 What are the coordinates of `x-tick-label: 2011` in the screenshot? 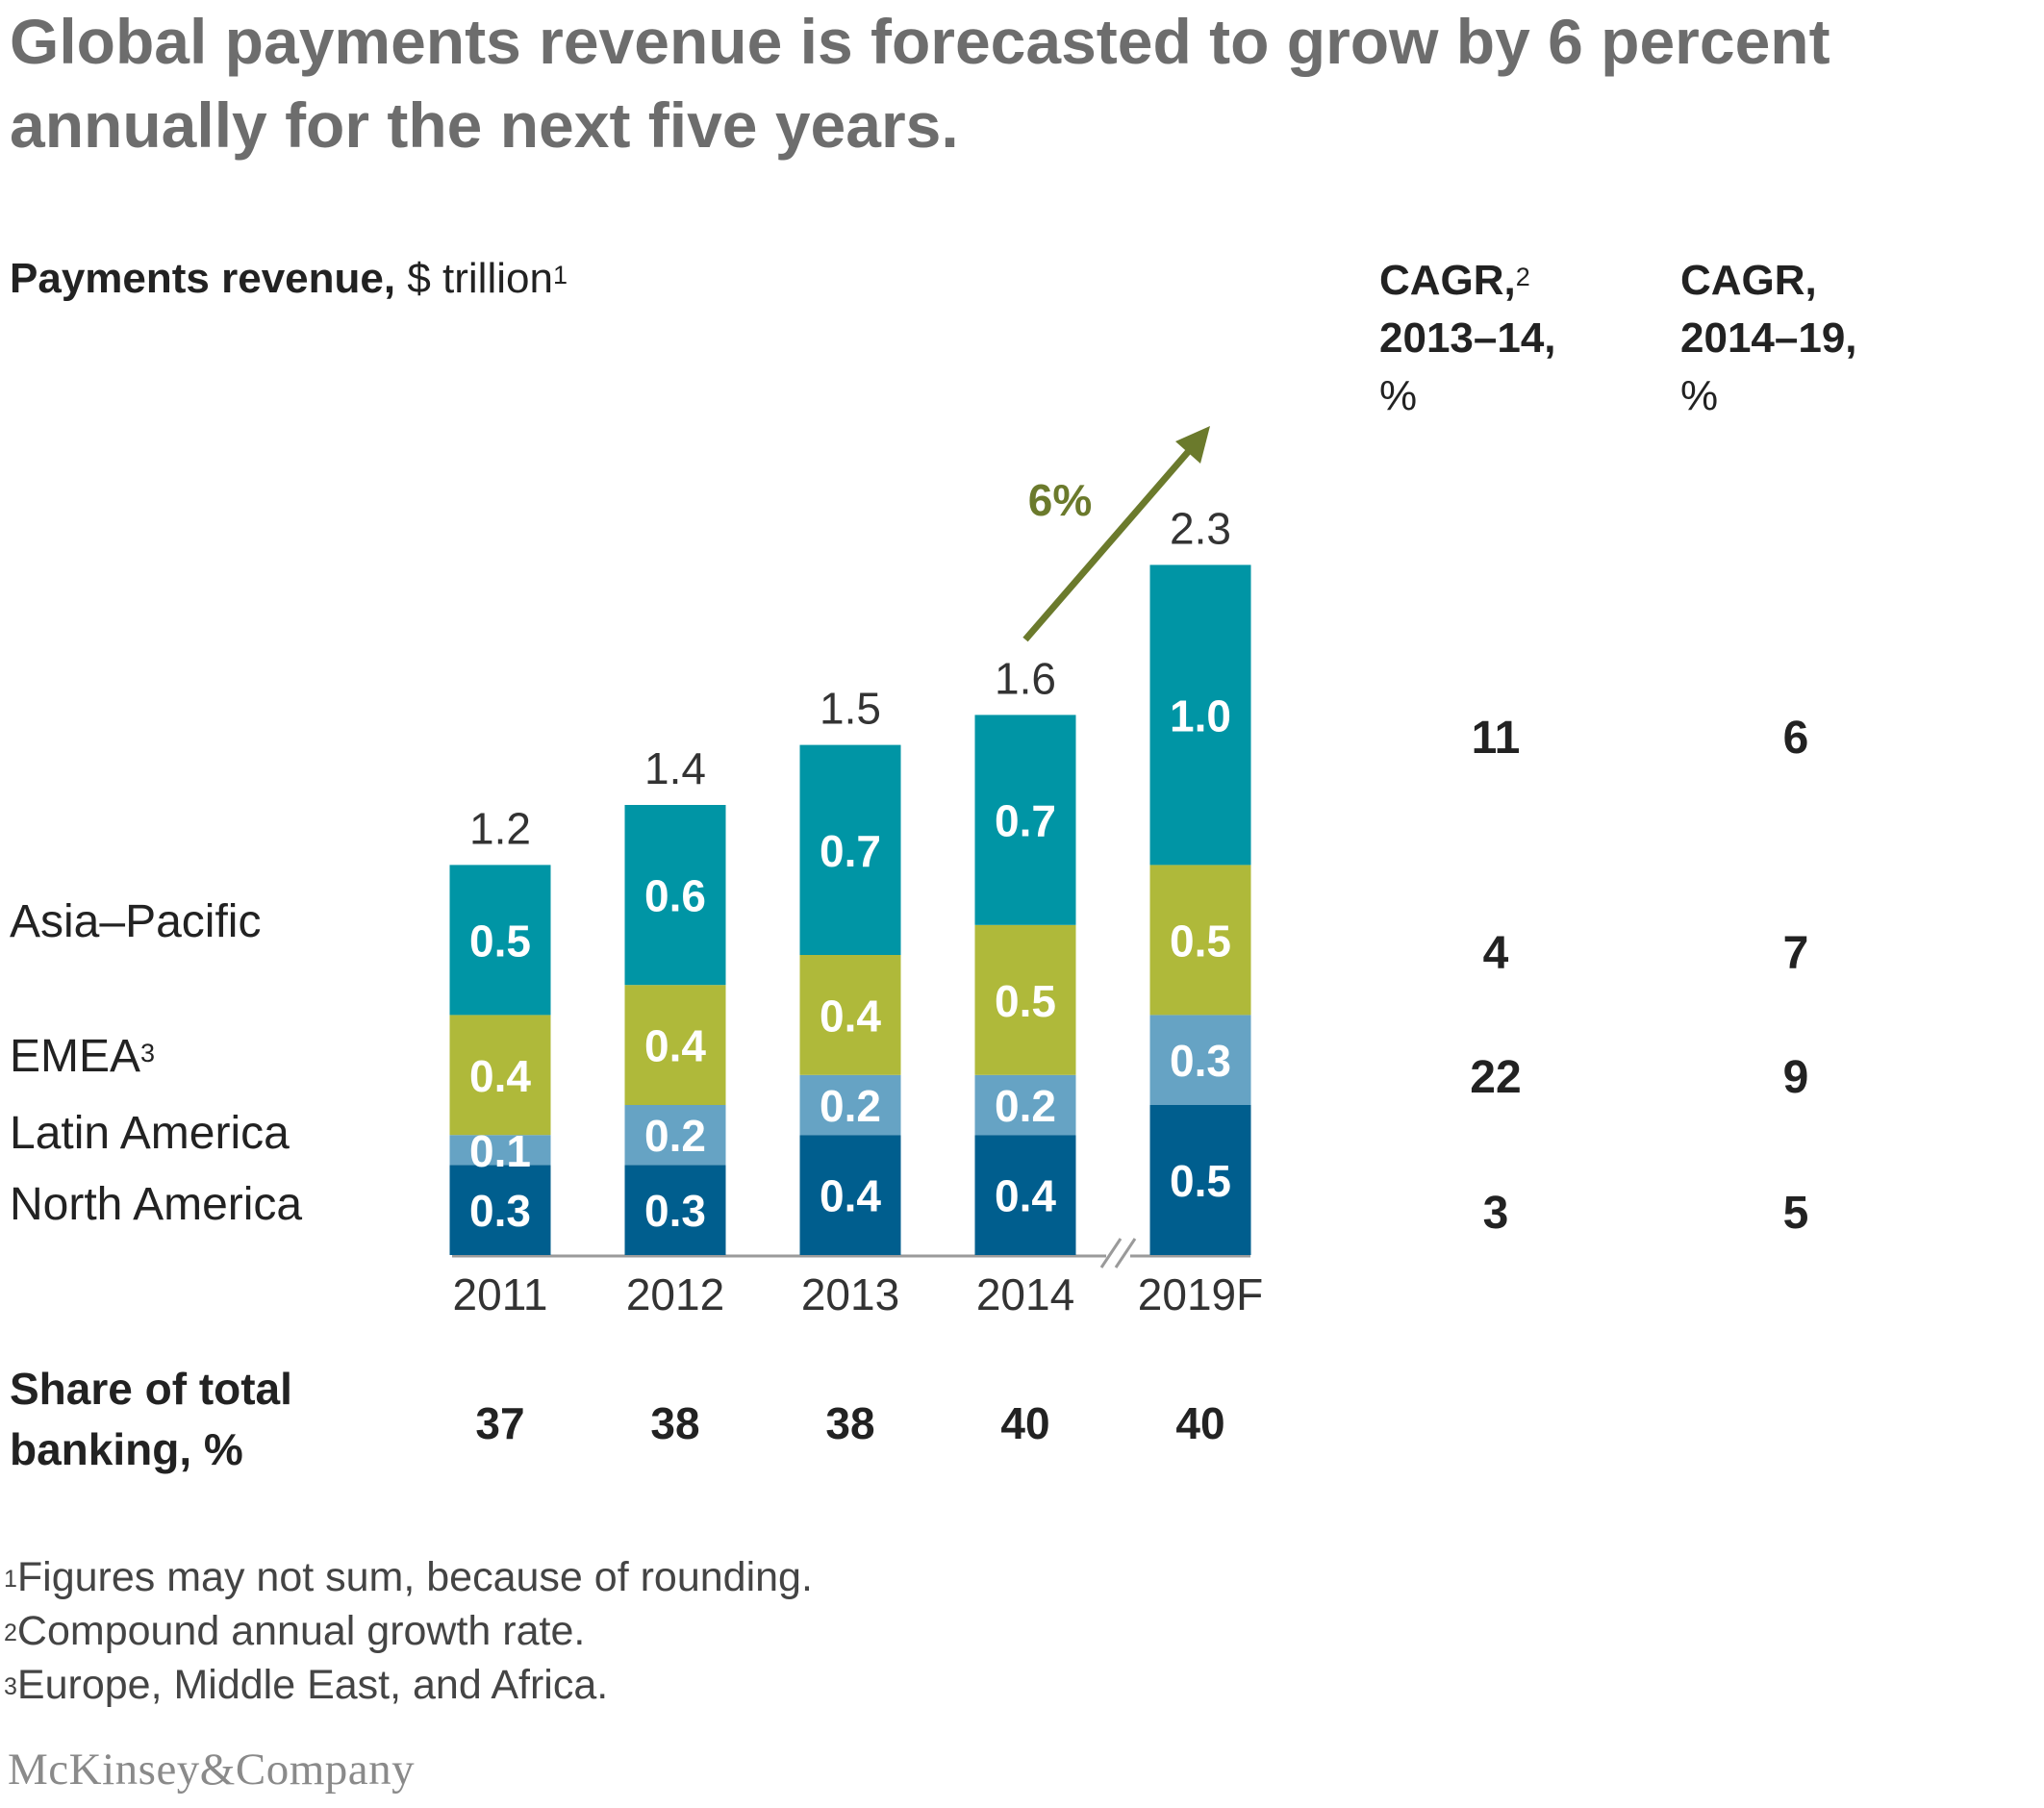 It's located at (501, 1294).